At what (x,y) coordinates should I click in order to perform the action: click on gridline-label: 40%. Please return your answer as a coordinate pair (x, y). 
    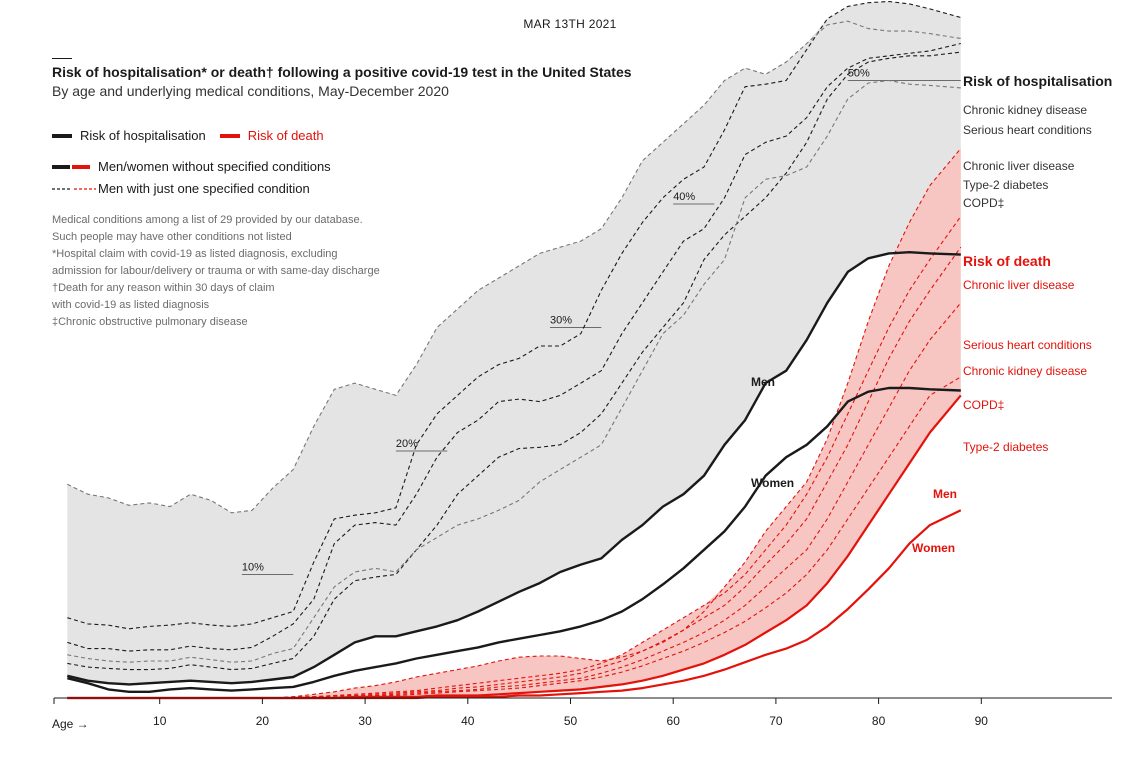
    Looking at the image, I should click on (684, 197).